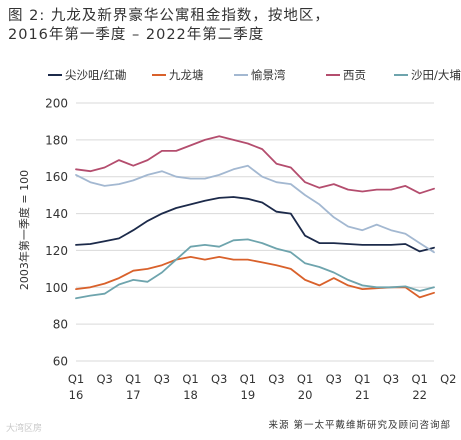 The image size is (461, 440). What do you see at coordinates (56, 251) in the screenshot?
I see `y-tick-label: 120` at bounding box center [56, 251].